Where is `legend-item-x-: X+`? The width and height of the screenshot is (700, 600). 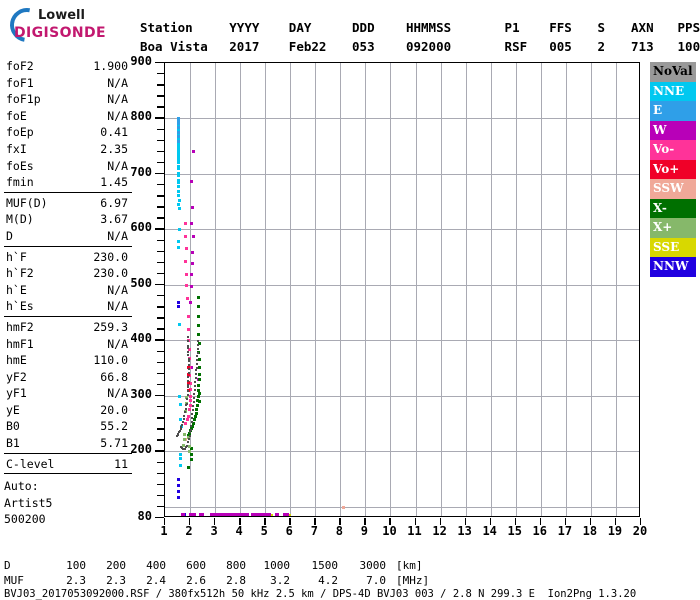 legend-item-x-: X+ is located at coordinates (673, 228).